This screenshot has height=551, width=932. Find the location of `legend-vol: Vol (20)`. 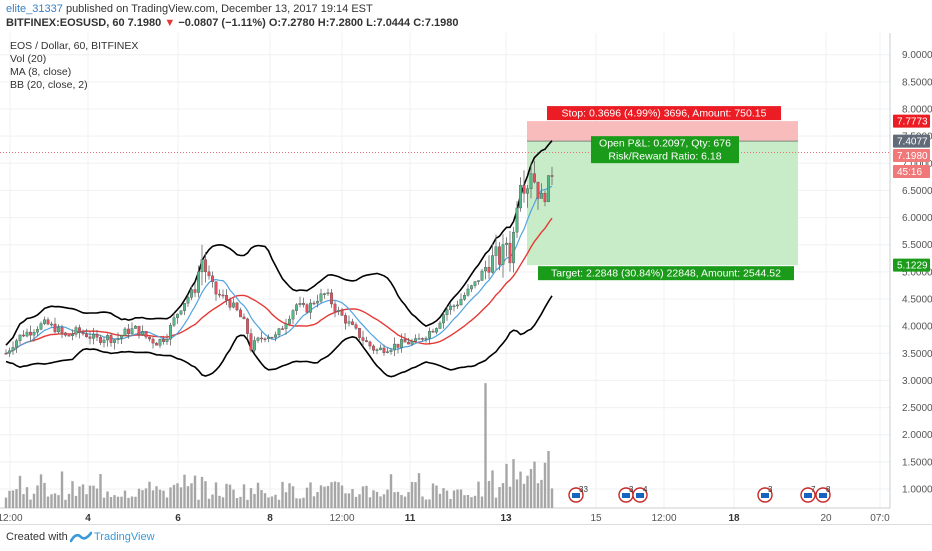

legend-vol: Vol (20) is located at coordinates (28, 59).